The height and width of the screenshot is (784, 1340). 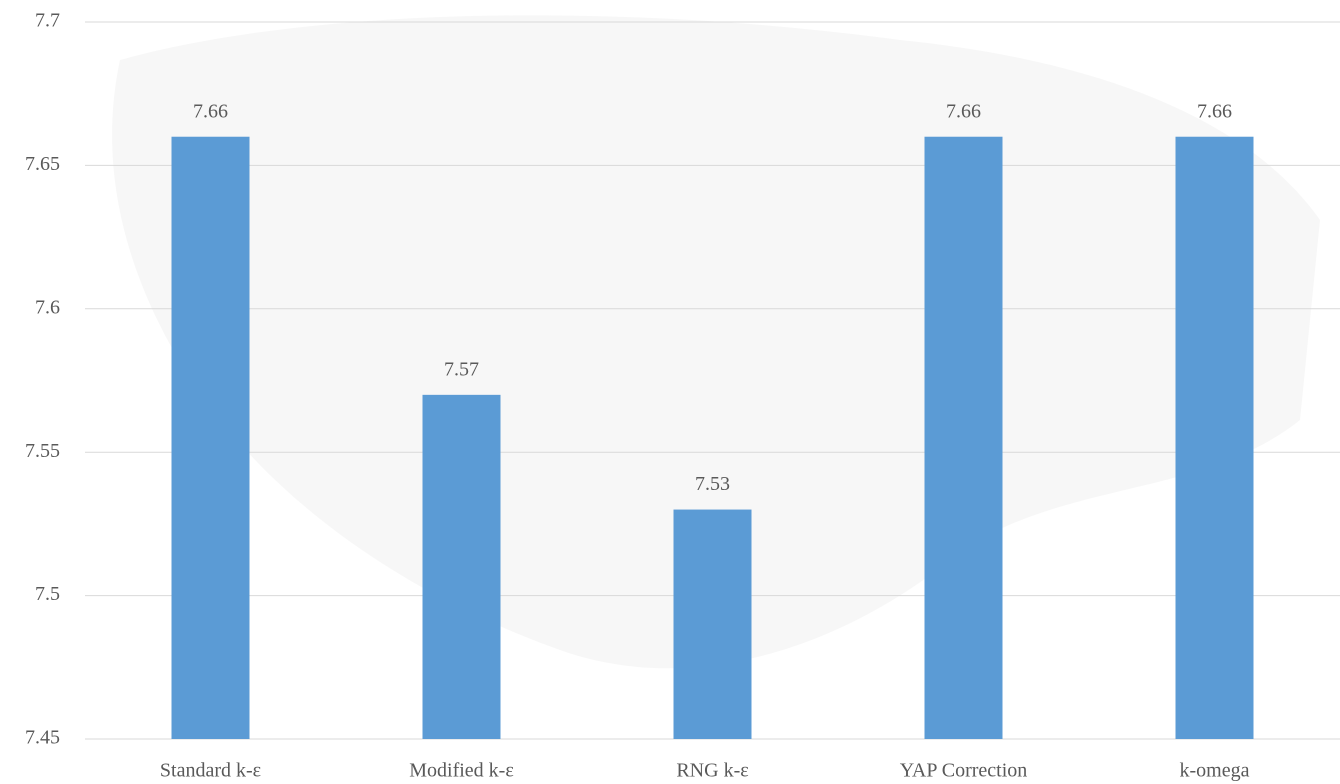 What do you see at coordinates (42, 738) in the screenshot?
I see `y-tick-label: 7.45` at bounding box center [42, 738].